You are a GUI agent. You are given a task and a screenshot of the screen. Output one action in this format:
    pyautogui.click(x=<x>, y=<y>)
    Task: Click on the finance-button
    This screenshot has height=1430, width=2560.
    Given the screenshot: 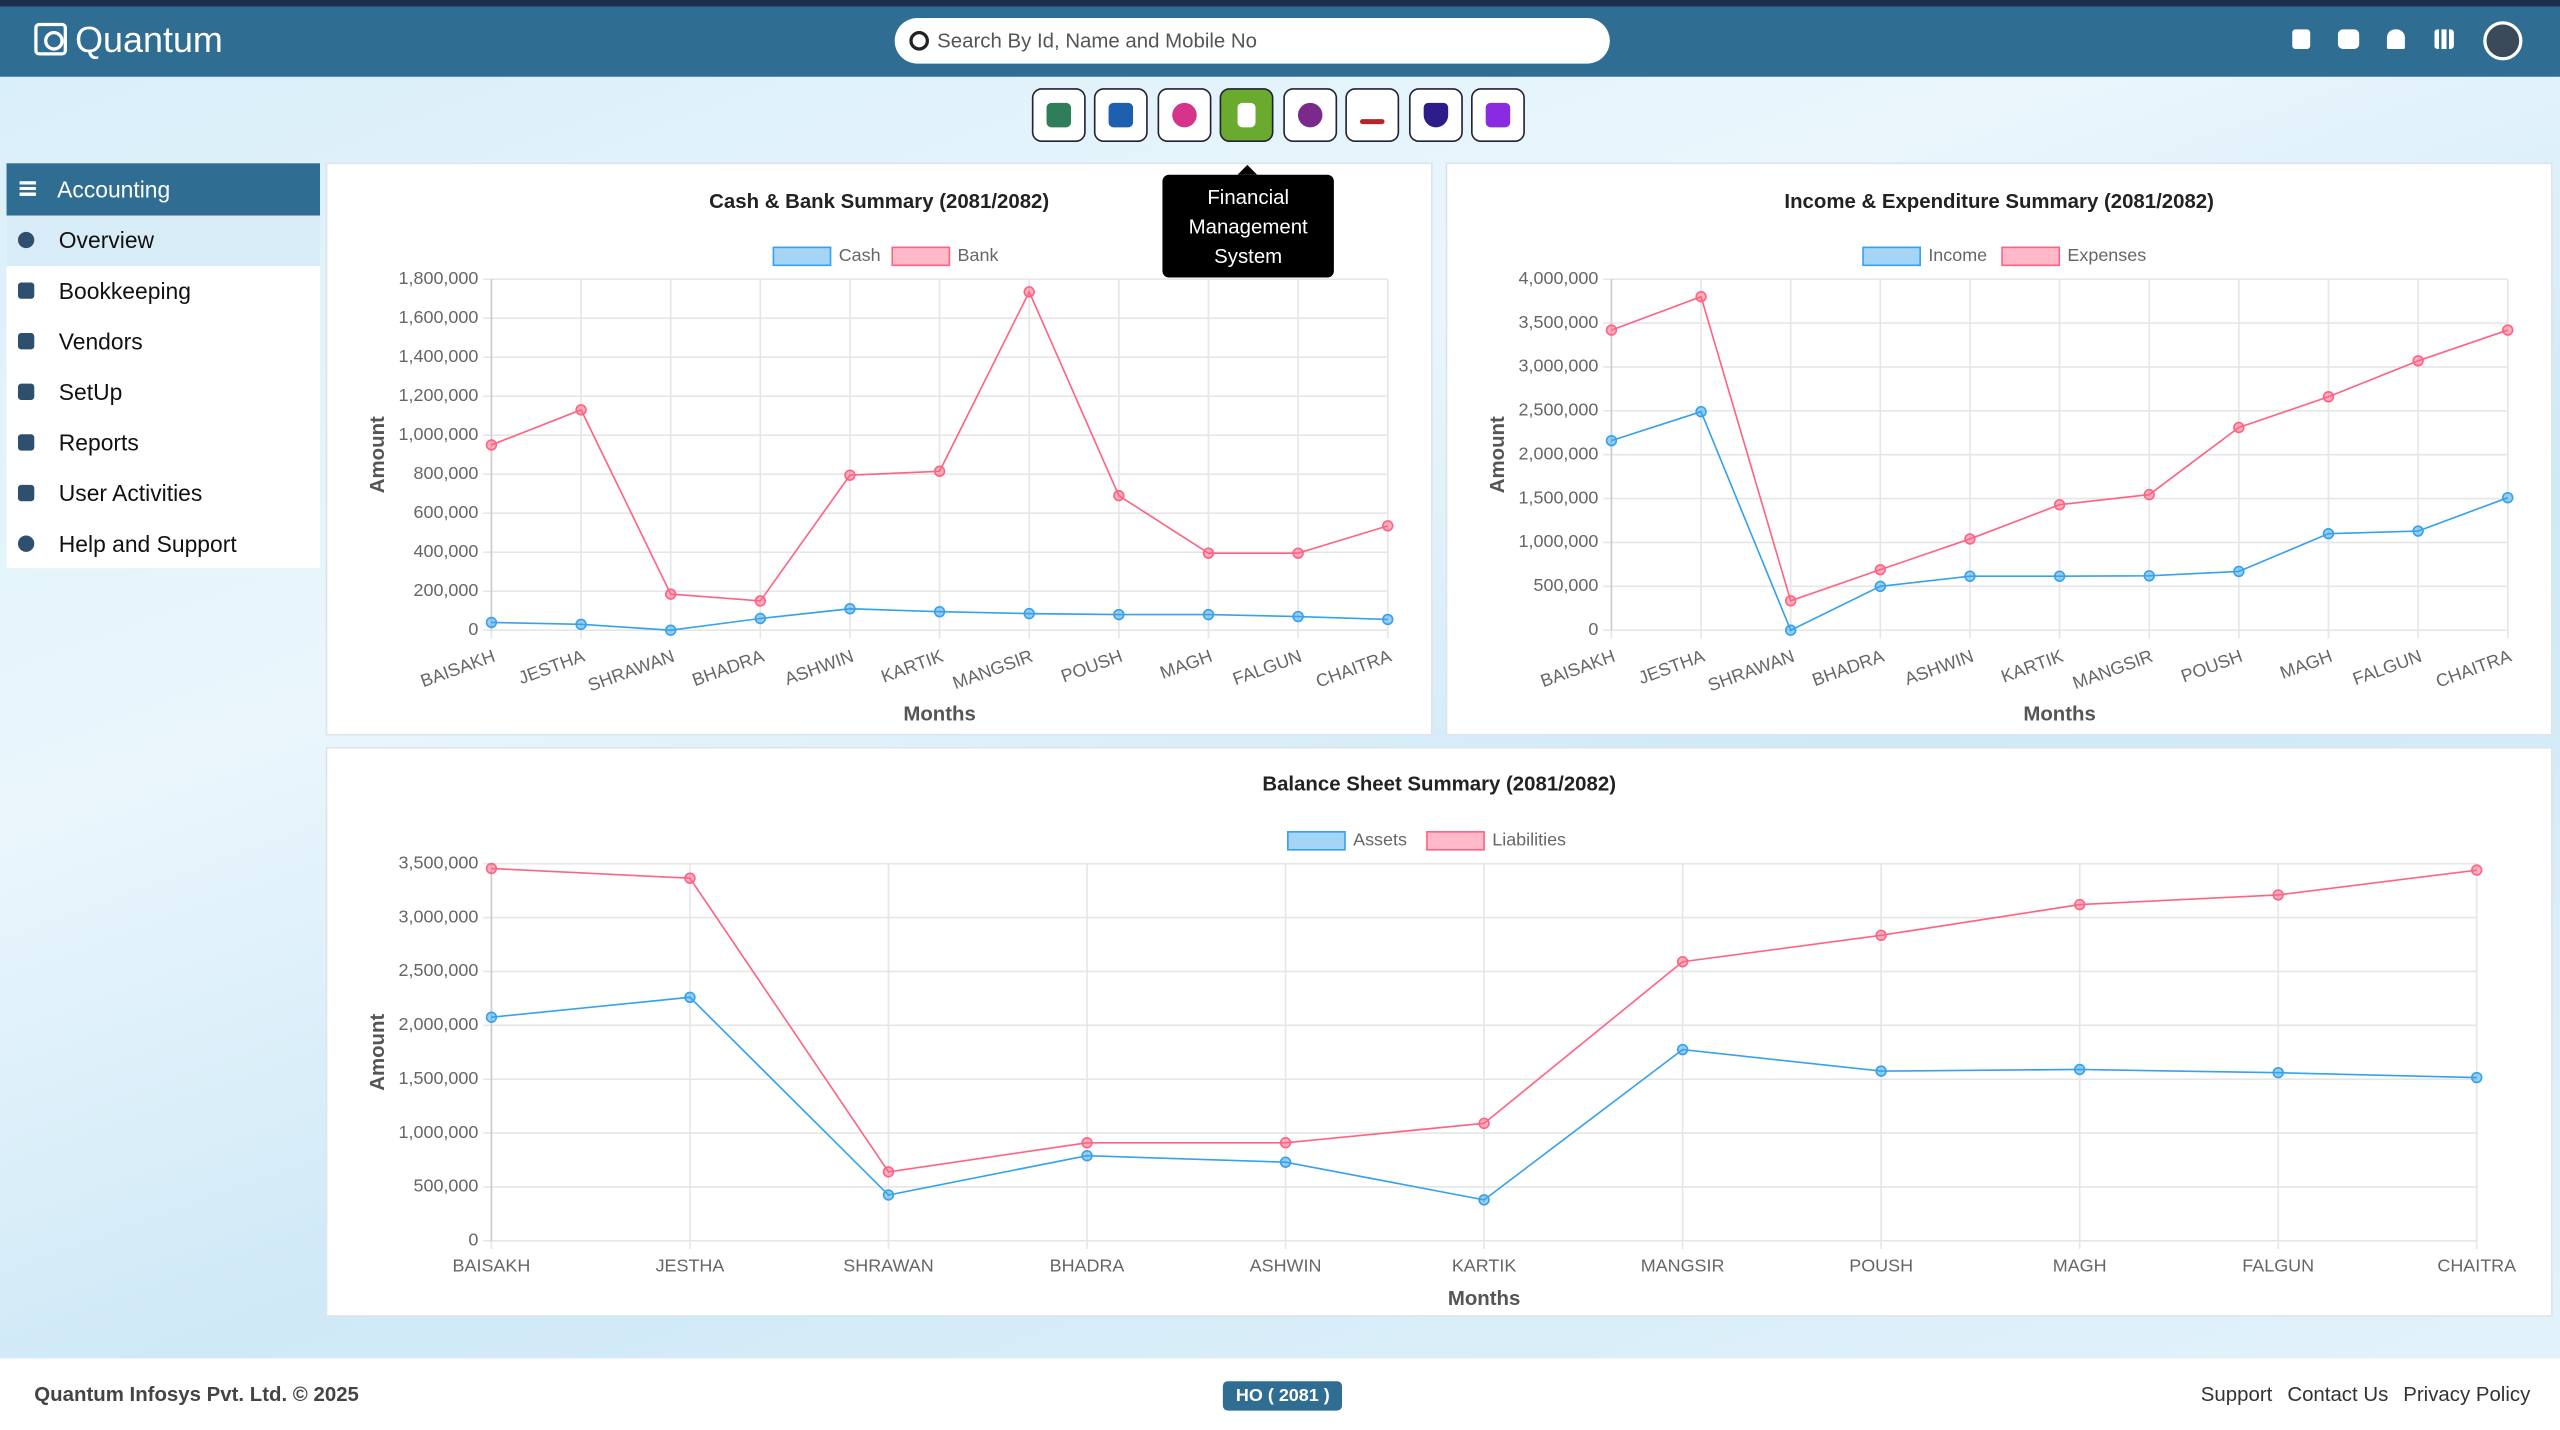 What is the action you would take?
    pyautogui.click(x=1246, y=115)
    